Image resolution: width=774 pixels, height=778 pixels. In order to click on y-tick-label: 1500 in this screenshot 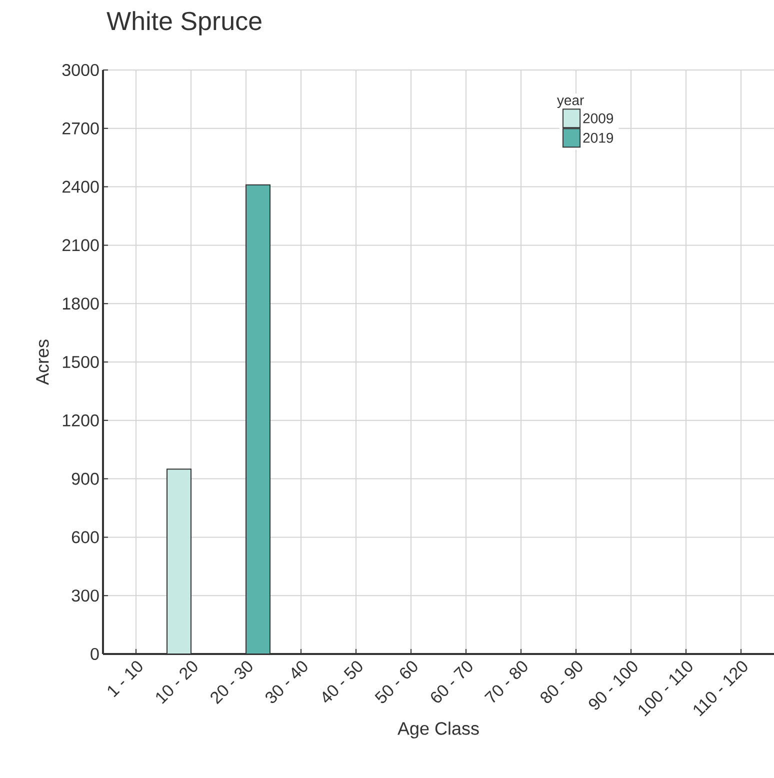, I will do `click(80, 362)`.